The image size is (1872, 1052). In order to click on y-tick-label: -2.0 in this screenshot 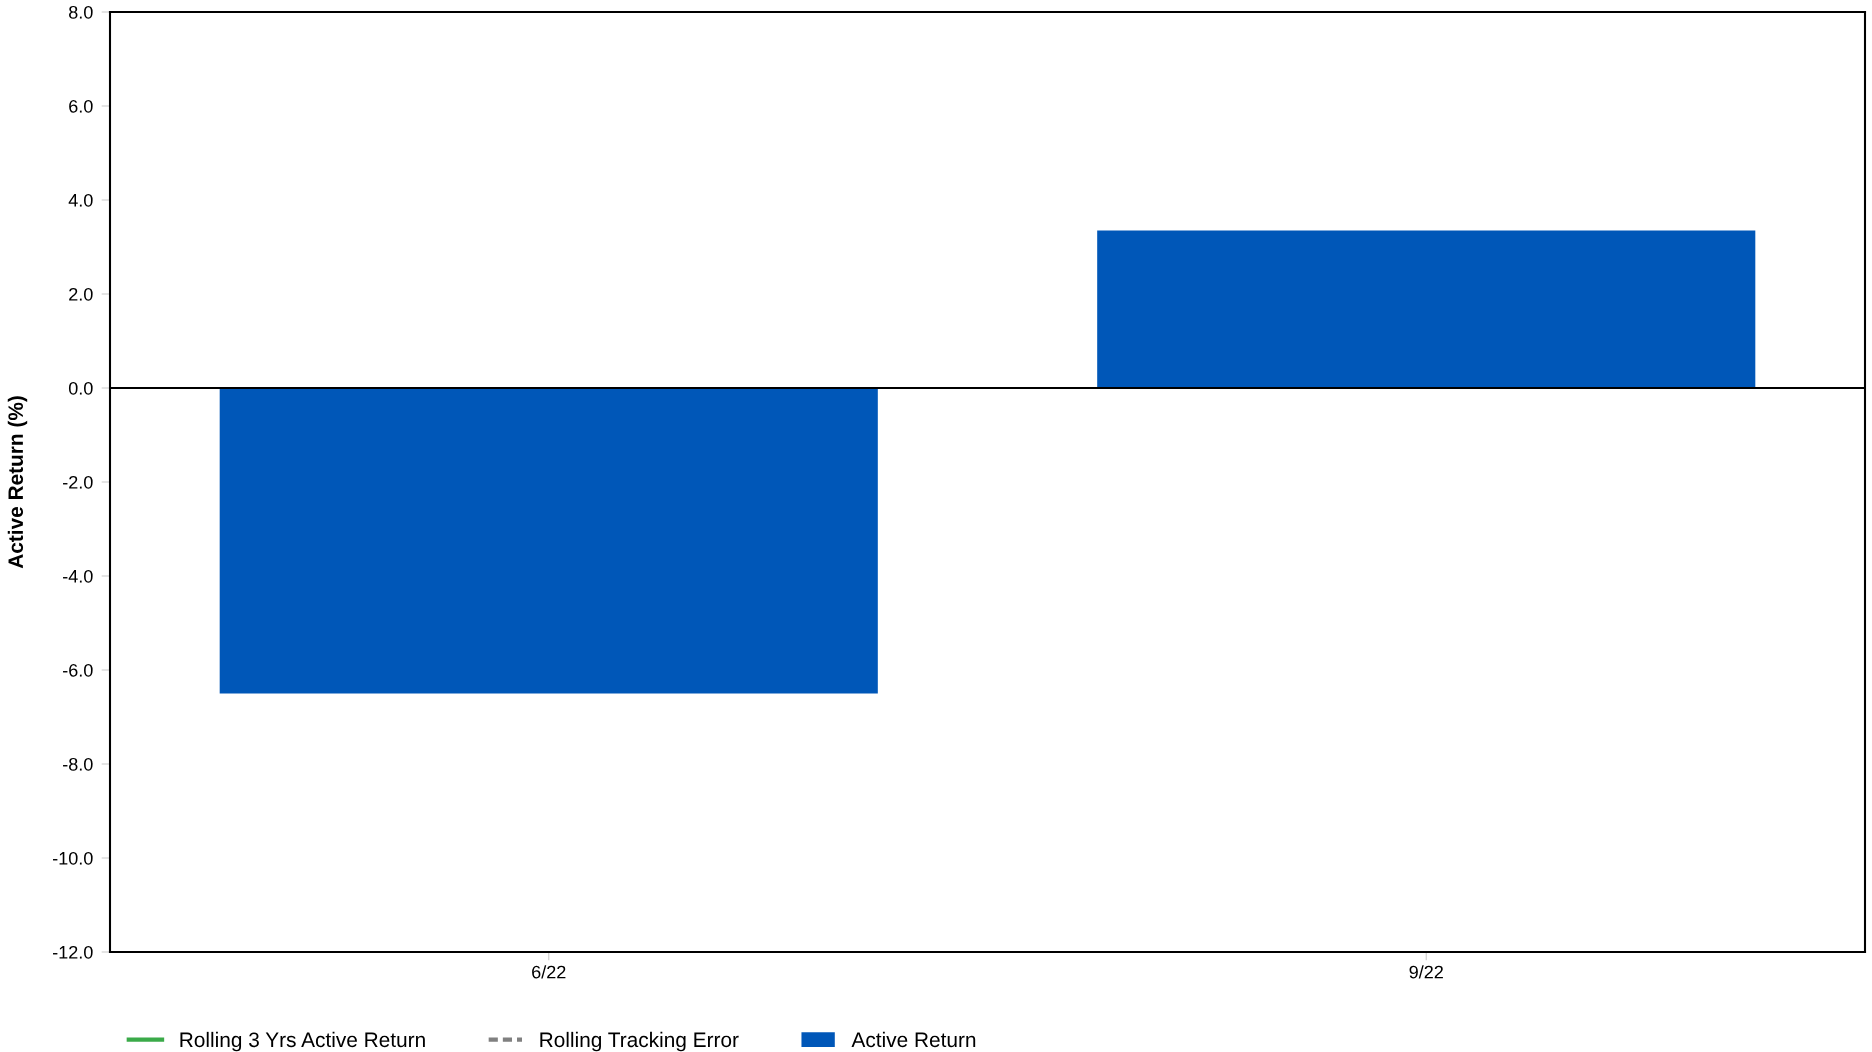, I will do `click(78, 482)`.